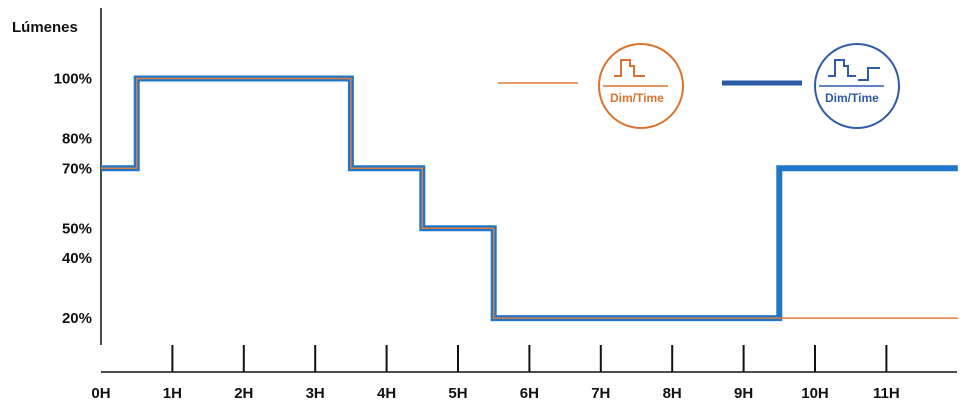 This screenshot has width=965, height=405. What do you see at coordinates (637, 98) in the screenshot?
I see `legend-badge-orange: Dim/Time` at bounding box center [637, 98].